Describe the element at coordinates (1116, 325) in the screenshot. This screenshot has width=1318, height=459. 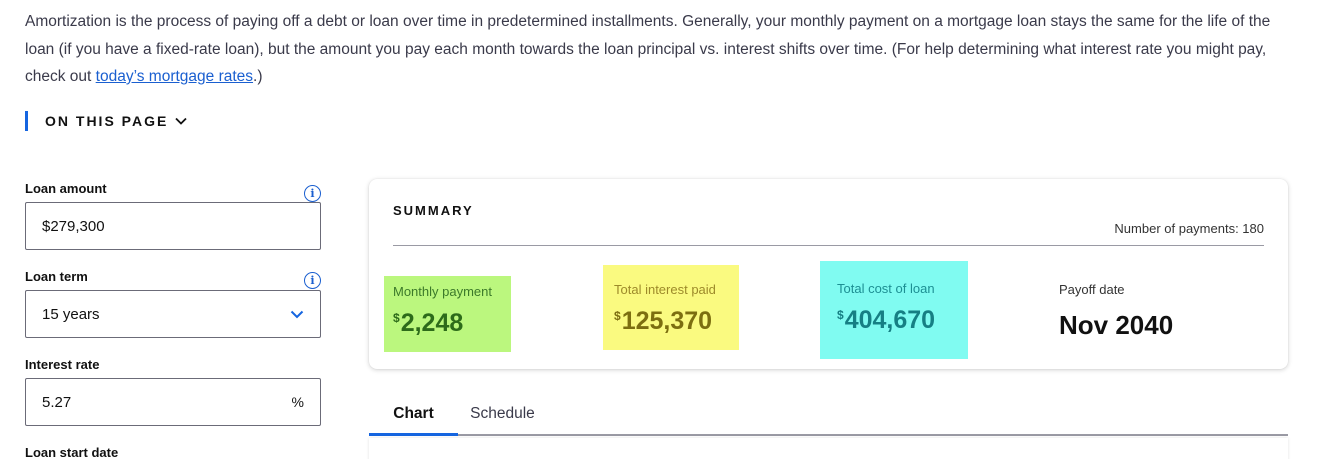
I see `payoff-date-value: Nov 2040` at that location.